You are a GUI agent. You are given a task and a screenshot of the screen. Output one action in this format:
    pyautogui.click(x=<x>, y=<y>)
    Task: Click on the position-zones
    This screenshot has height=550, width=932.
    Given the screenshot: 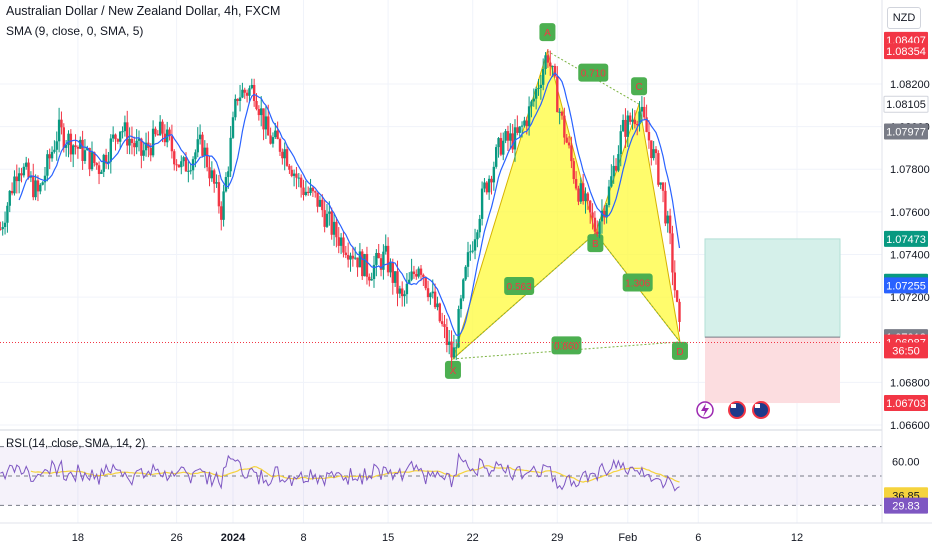 What is the action you would take?
    pyautogui.click(x=772, y=321)
    